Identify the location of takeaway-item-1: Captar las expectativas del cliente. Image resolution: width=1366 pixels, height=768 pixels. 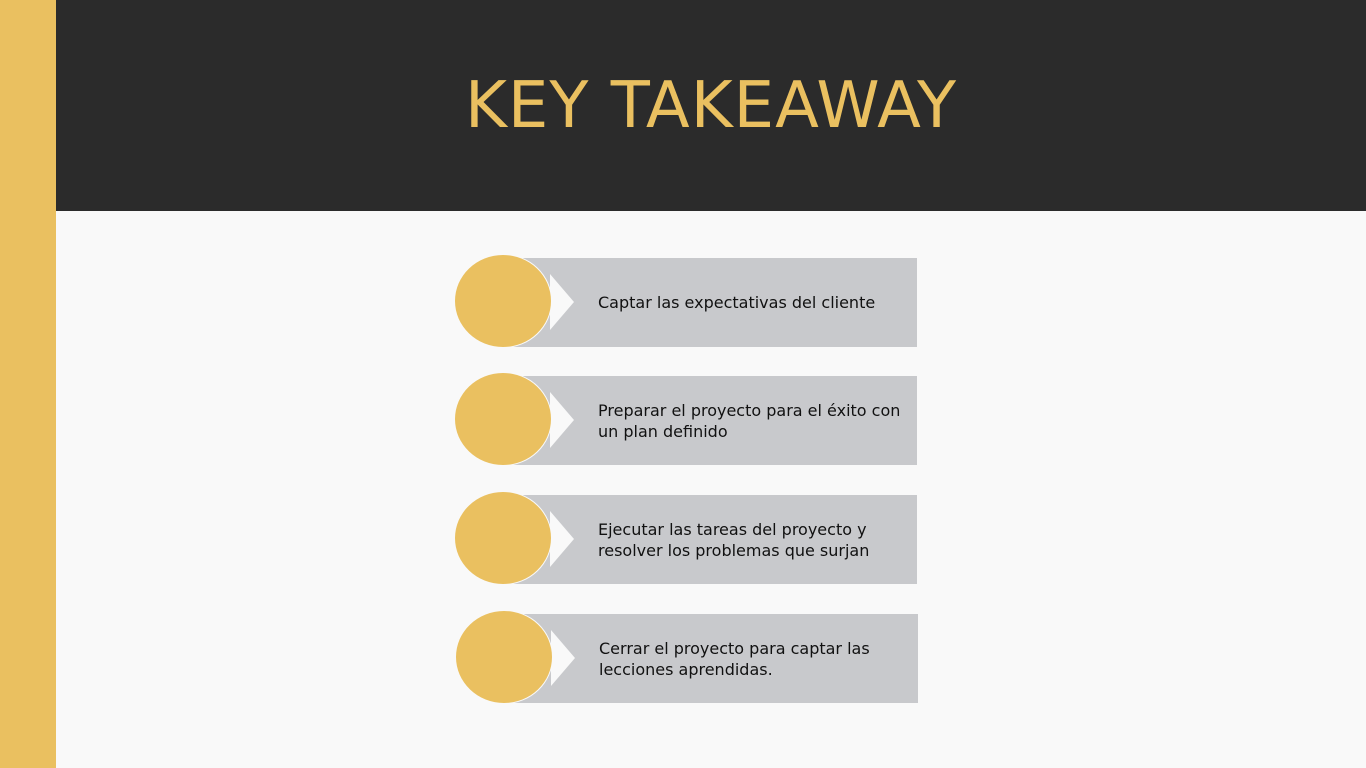
(687, 302).